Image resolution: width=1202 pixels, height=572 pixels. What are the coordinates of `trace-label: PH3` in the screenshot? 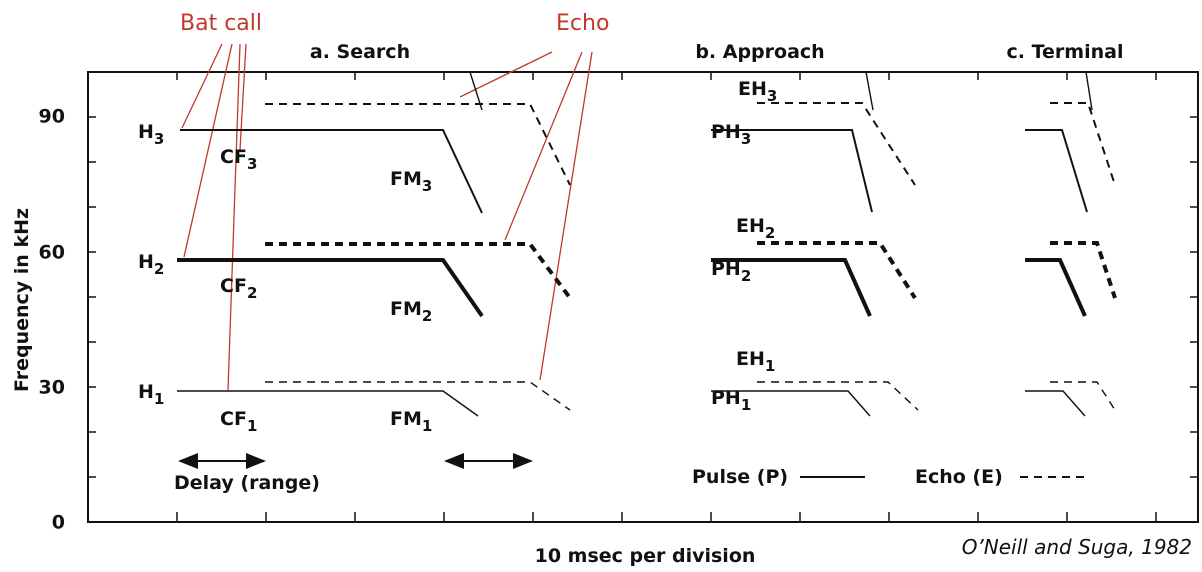 It's located at (731, 134).